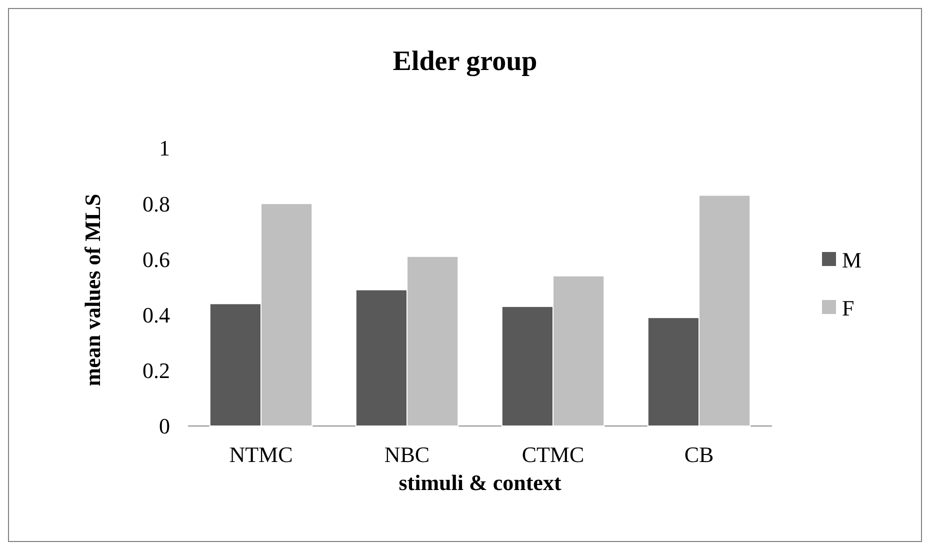 The width and height of the screenshot is (930, 550). I want to click on y-axis-title: mean values of MLS, so click(92, 290).